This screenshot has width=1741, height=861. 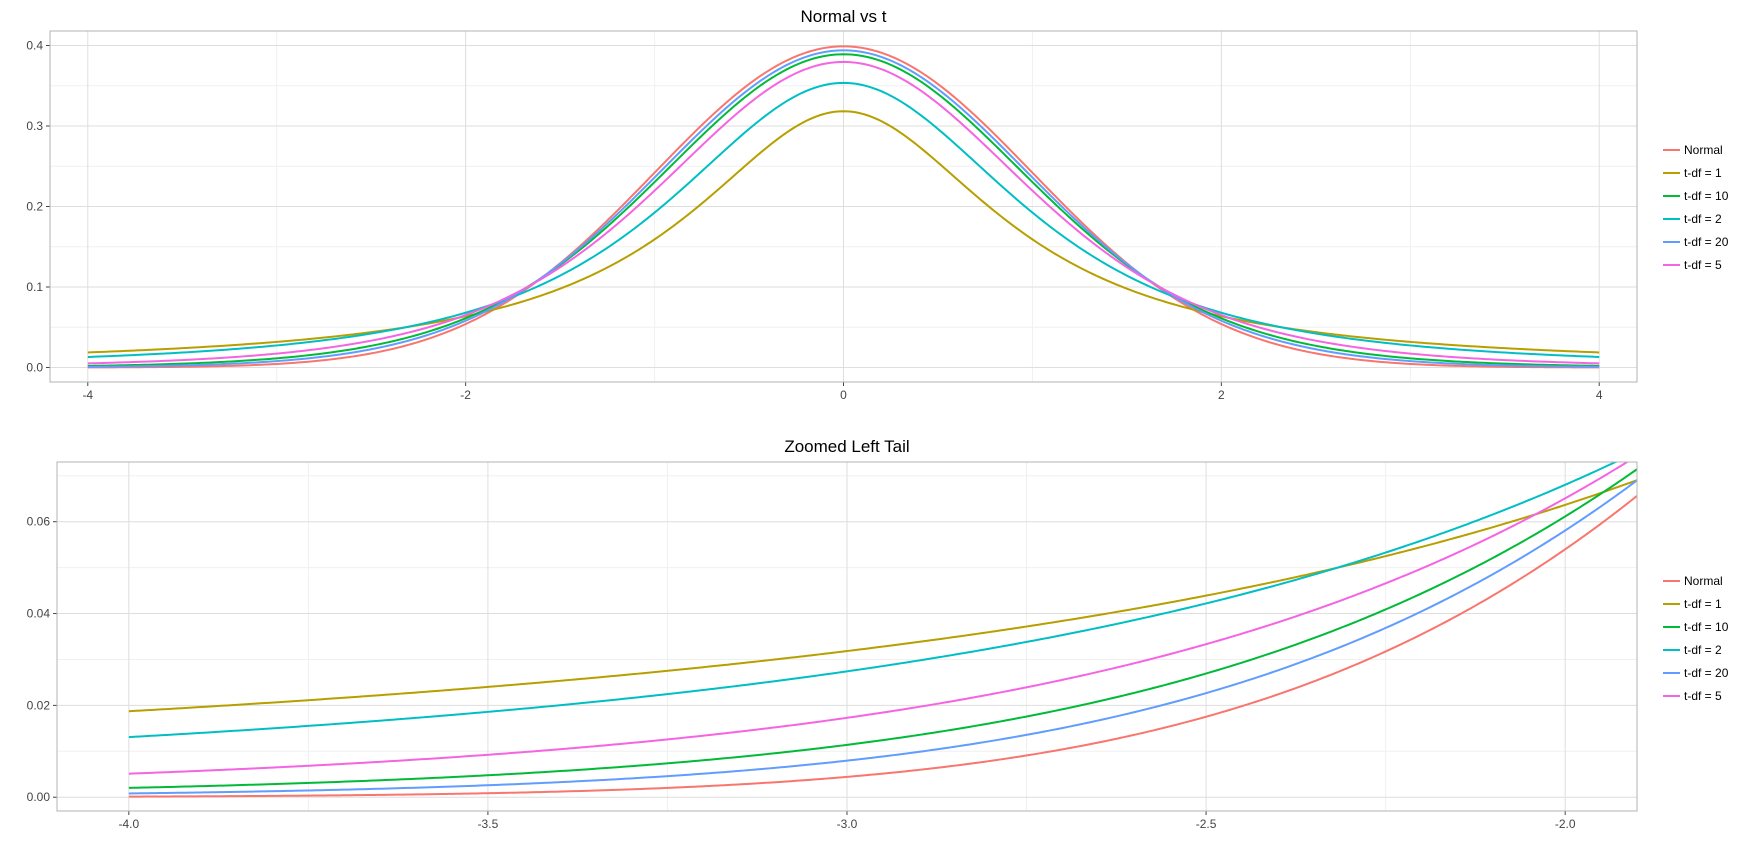 What do you see at coordinates (39, 522) in the screenshot?
I see `y-tick-label: 0.06` at bounding box center [39, 522].